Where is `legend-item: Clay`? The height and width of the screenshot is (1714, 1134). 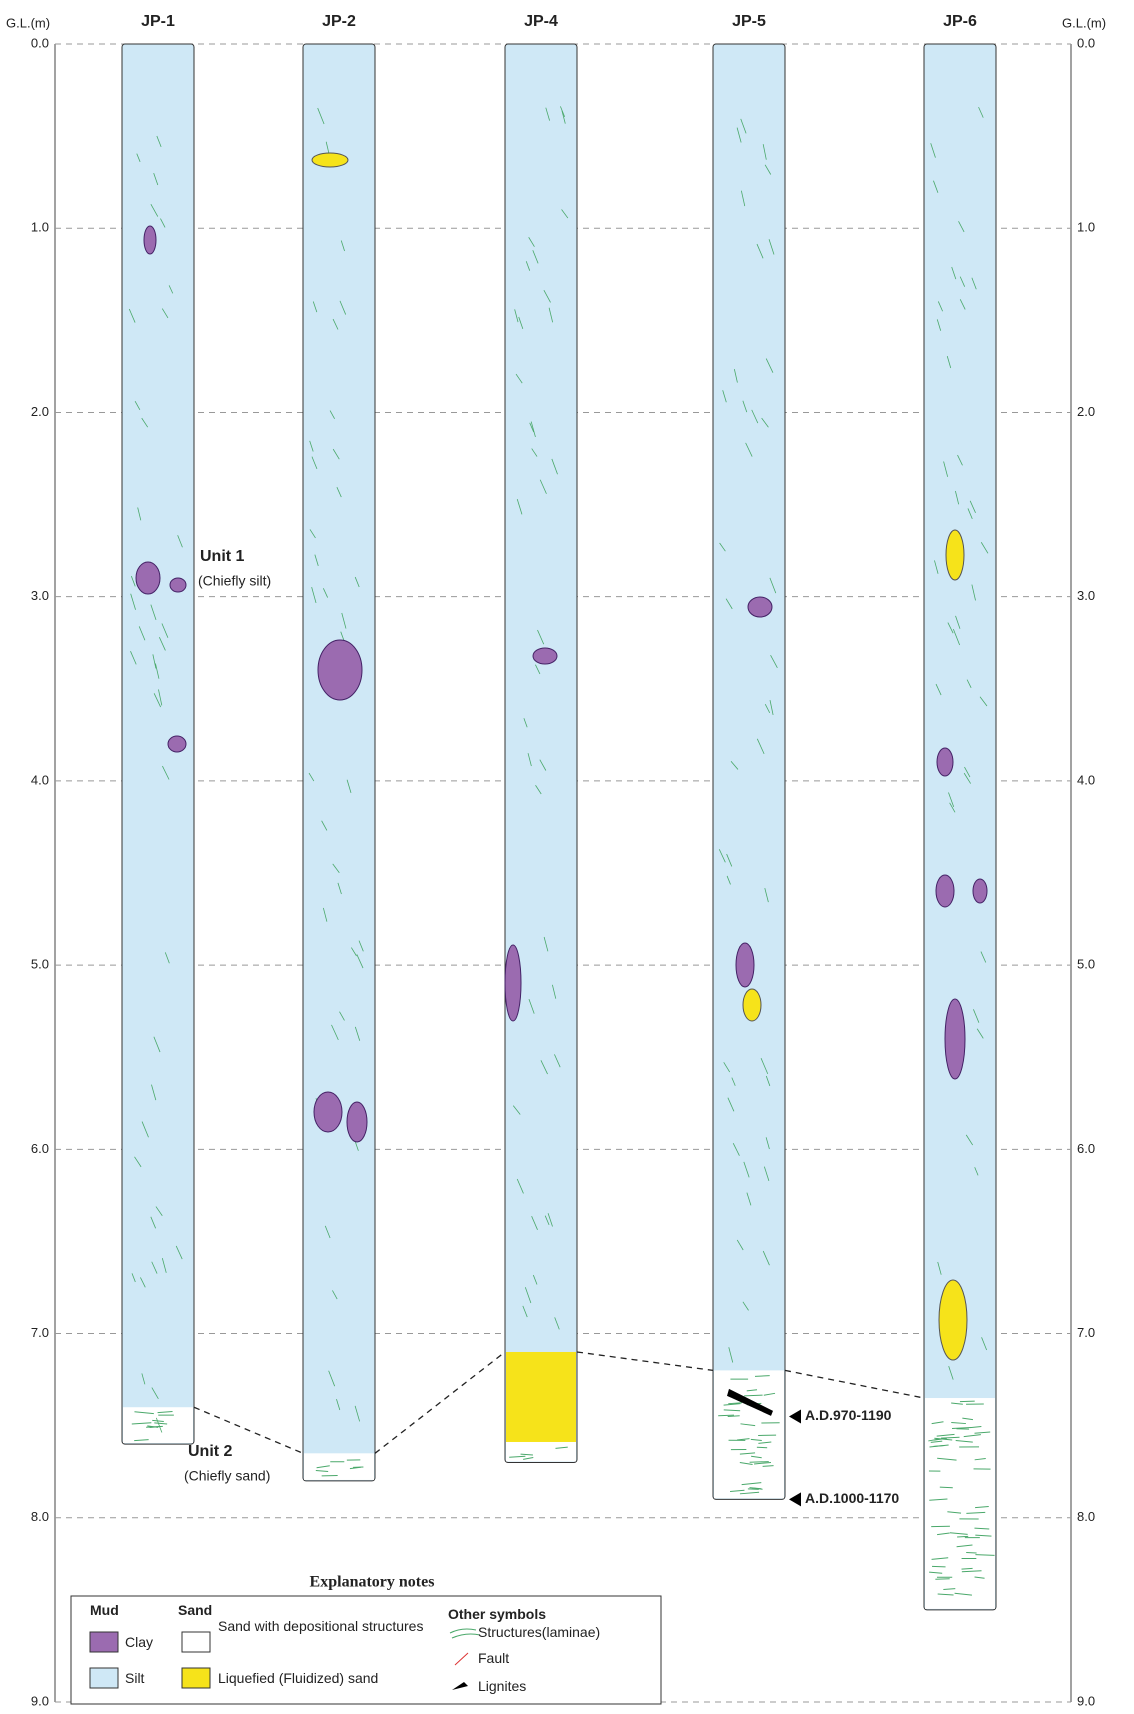 legend-item: Clay is located at coordinates (139, 1642).